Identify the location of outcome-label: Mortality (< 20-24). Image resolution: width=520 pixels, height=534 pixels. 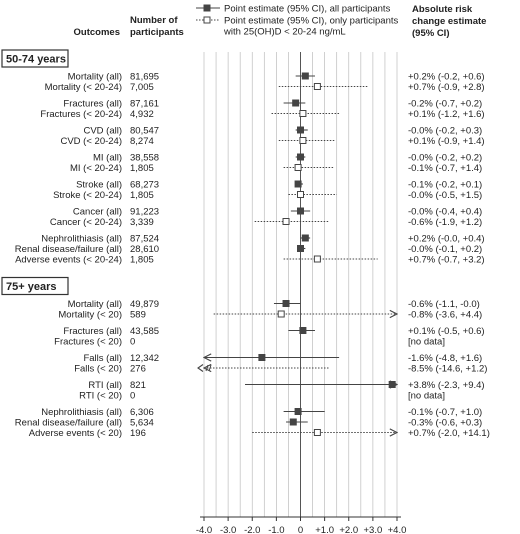
(83, 87).